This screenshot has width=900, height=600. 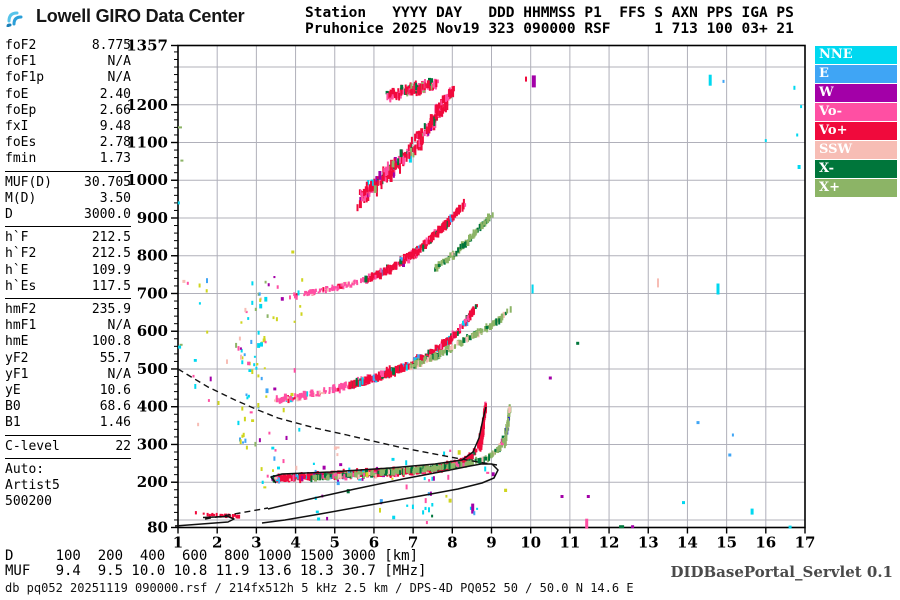 What do you see at coordinates (115, 127) in the screenshot?
I see `param-value: 9.48` at bounding box center [115, 127].